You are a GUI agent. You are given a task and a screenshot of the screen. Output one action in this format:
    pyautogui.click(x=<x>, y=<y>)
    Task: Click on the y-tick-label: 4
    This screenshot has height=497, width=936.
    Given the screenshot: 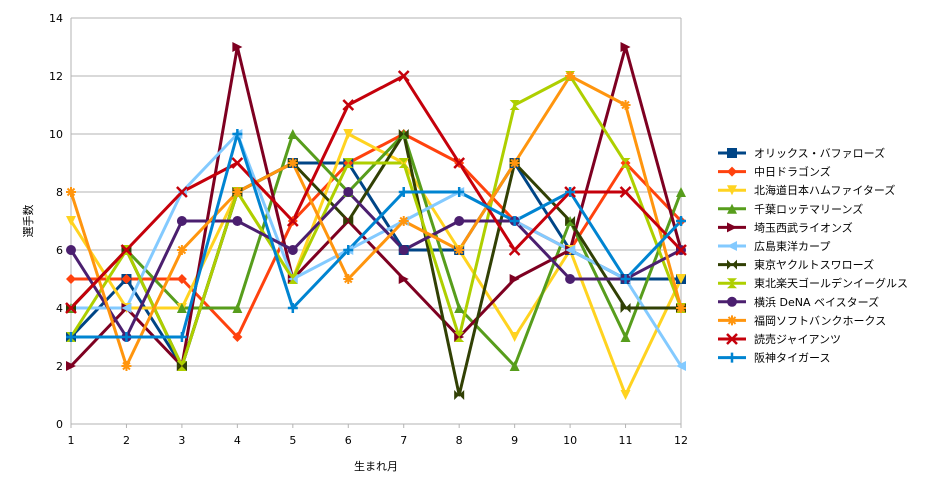 What is the action you would take?
    pyautogui.click(x=59, y=308)
    